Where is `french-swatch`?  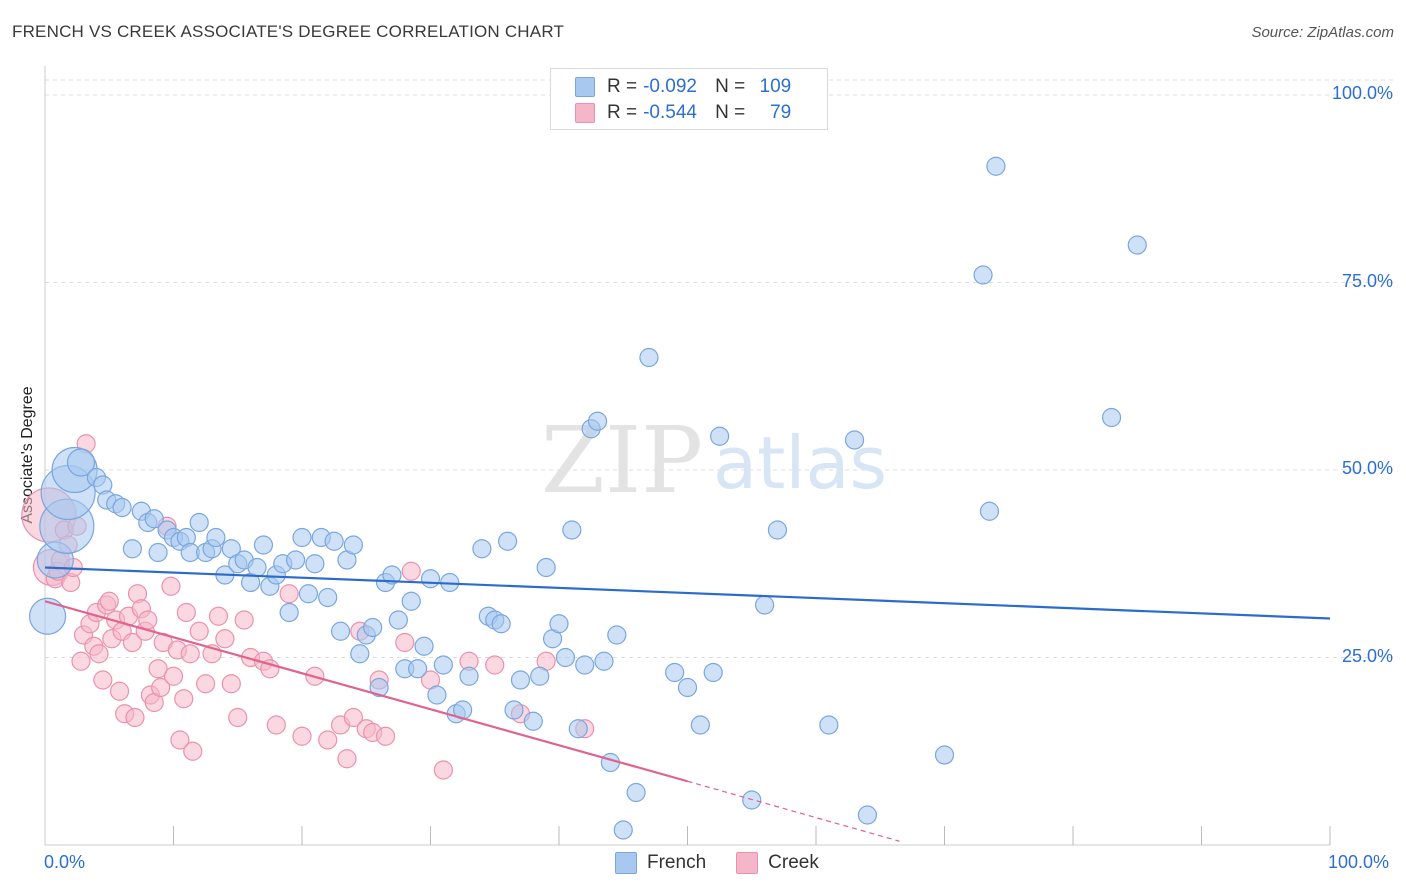 french-swatch is located at coordinates (626, 863).